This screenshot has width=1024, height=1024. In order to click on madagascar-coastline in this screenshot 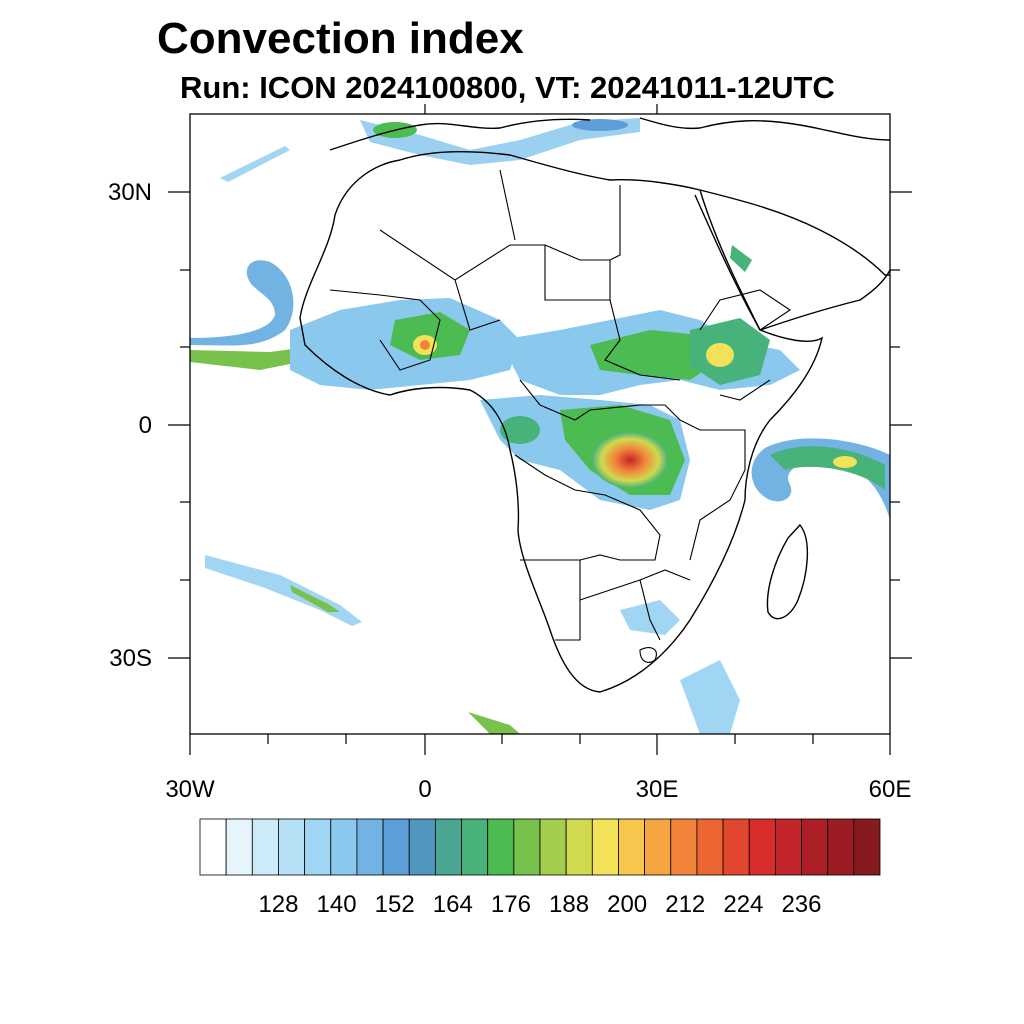, I will do `click(787, 571)`.